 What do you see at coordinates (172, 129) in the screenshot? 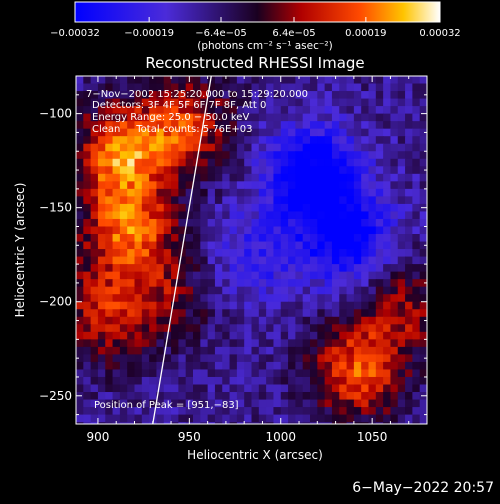
I see `annotation-clean: Clean Total counts: 5.76E+03` at bounding box center [172, 129].